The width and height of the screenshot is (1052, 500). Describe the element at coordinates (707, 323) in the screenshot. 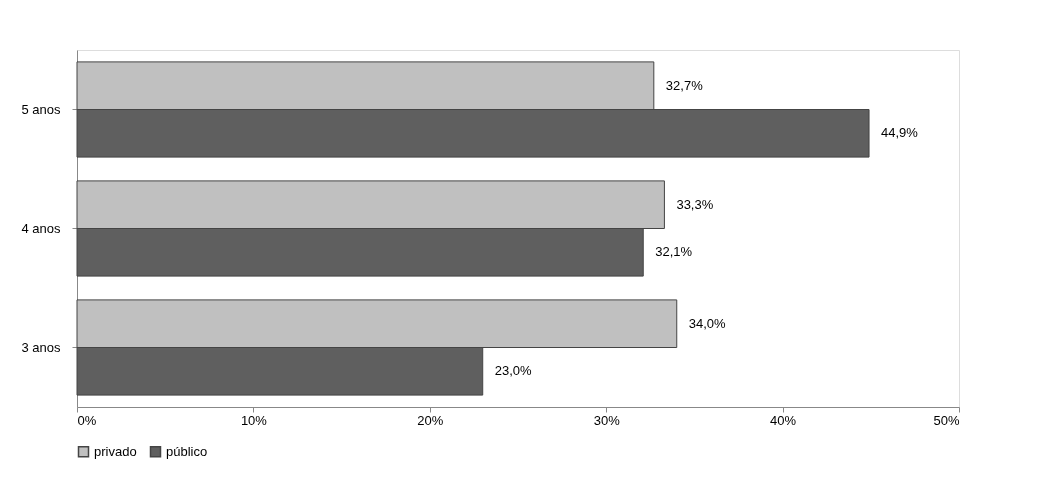

I see `data-label: 34,0%` at that location.